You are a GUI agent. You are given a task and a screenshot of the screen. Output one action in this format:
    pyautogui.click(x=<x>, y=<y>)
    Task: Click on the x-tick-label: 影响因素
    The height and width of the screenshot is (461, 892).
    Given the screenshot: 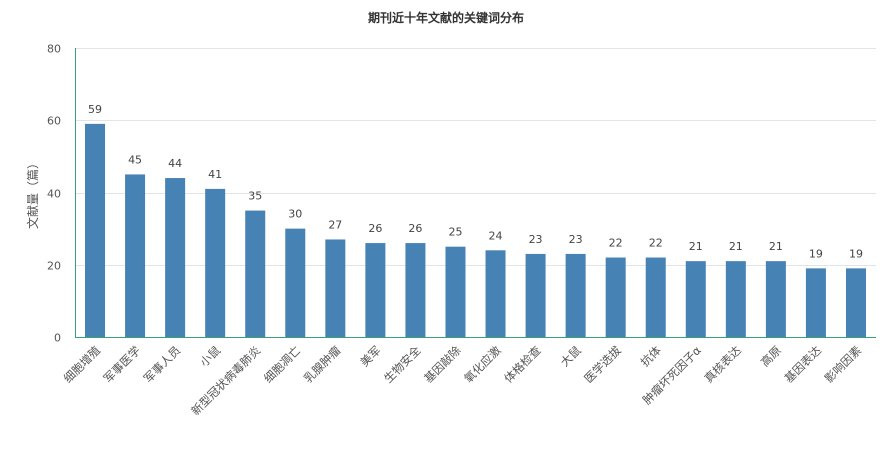 What is the action you would take?
    pyautogui.click(x=843, y=364)
    